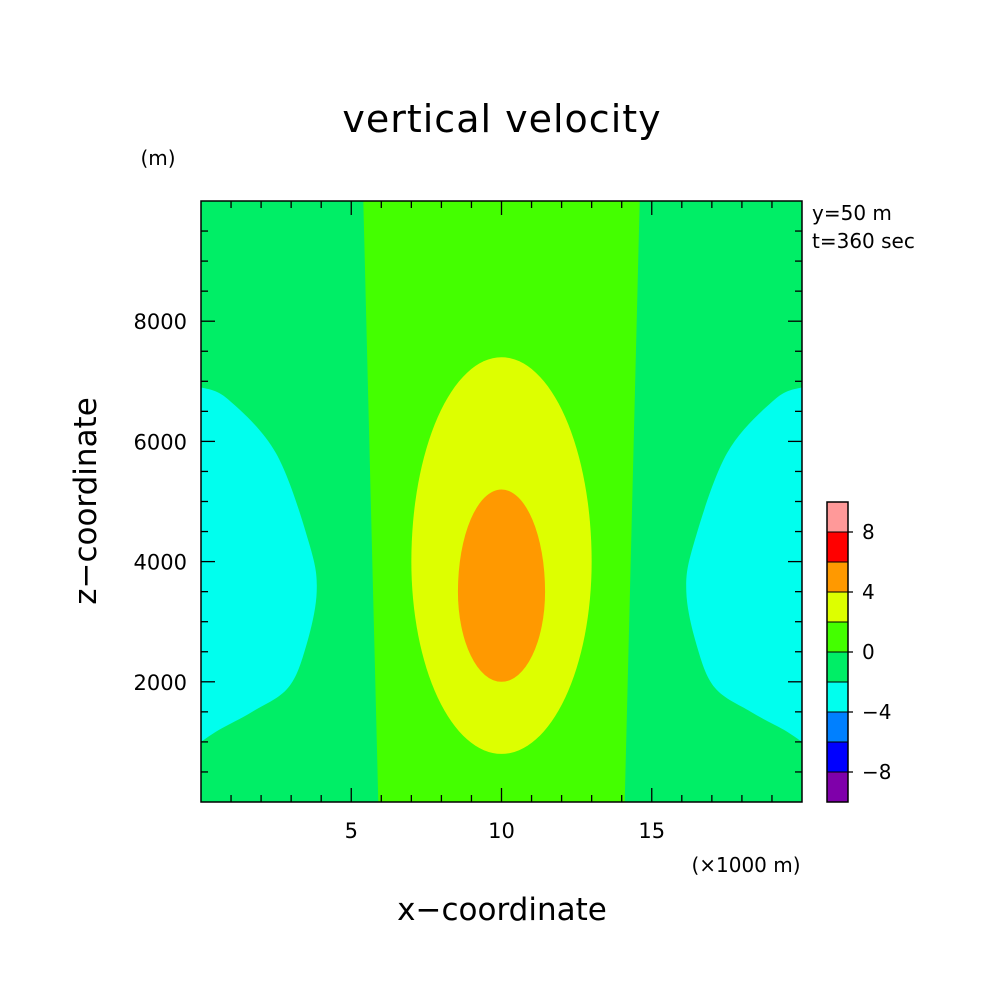 The width and height of the screenshot is (1004, 1004). I want to click on x-unit-label: (×1000 m), so click(745, 865).